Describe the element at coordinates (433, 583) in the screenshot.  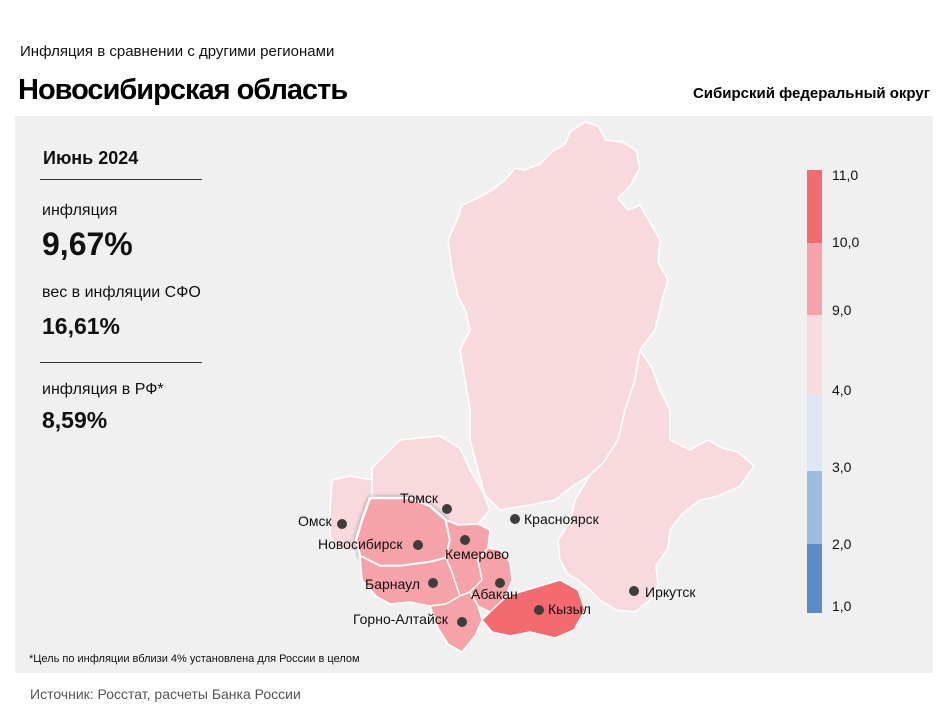
I see `marker-barnaul` at that location.